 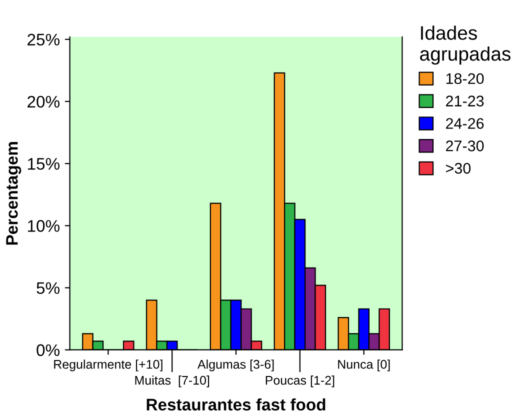 What do you see at coordinates (44, 40) in the screenshot?
I see `y-tick-label: 25%` at bounding box center [44, 40].